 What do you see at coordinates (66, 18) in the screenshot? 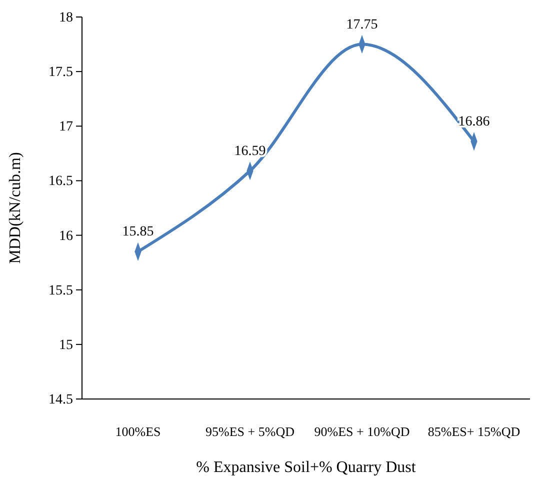
I see `y-tick-label: 18` at bounding box center [66, 18].